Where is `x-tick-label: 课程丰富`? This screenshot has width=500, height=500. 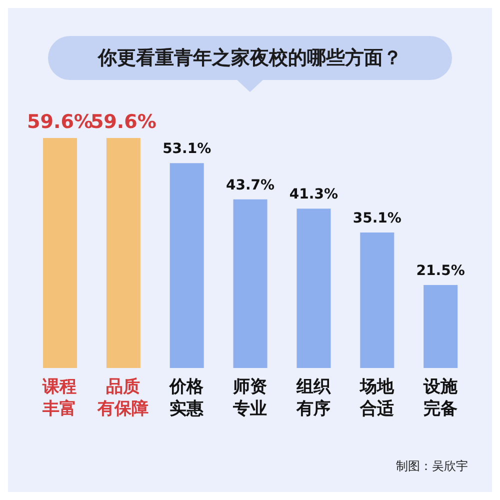
x-tick-label: 课程丰富 is located at coordinates (59, 398).